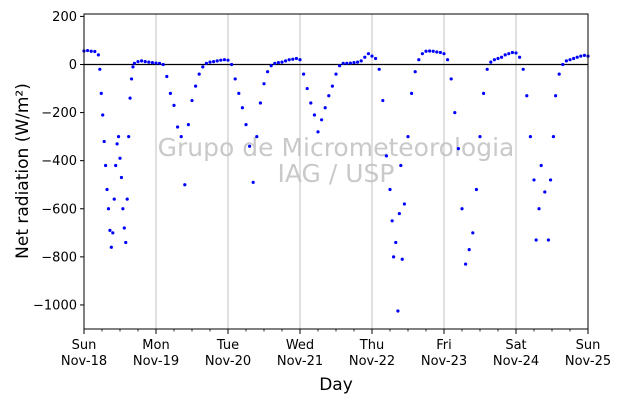 This screenshot has width=622, height=403. Describe the element at coordinates (300, 345) in the screenshot. I see `x-tick-day-3: Wed` at that location.